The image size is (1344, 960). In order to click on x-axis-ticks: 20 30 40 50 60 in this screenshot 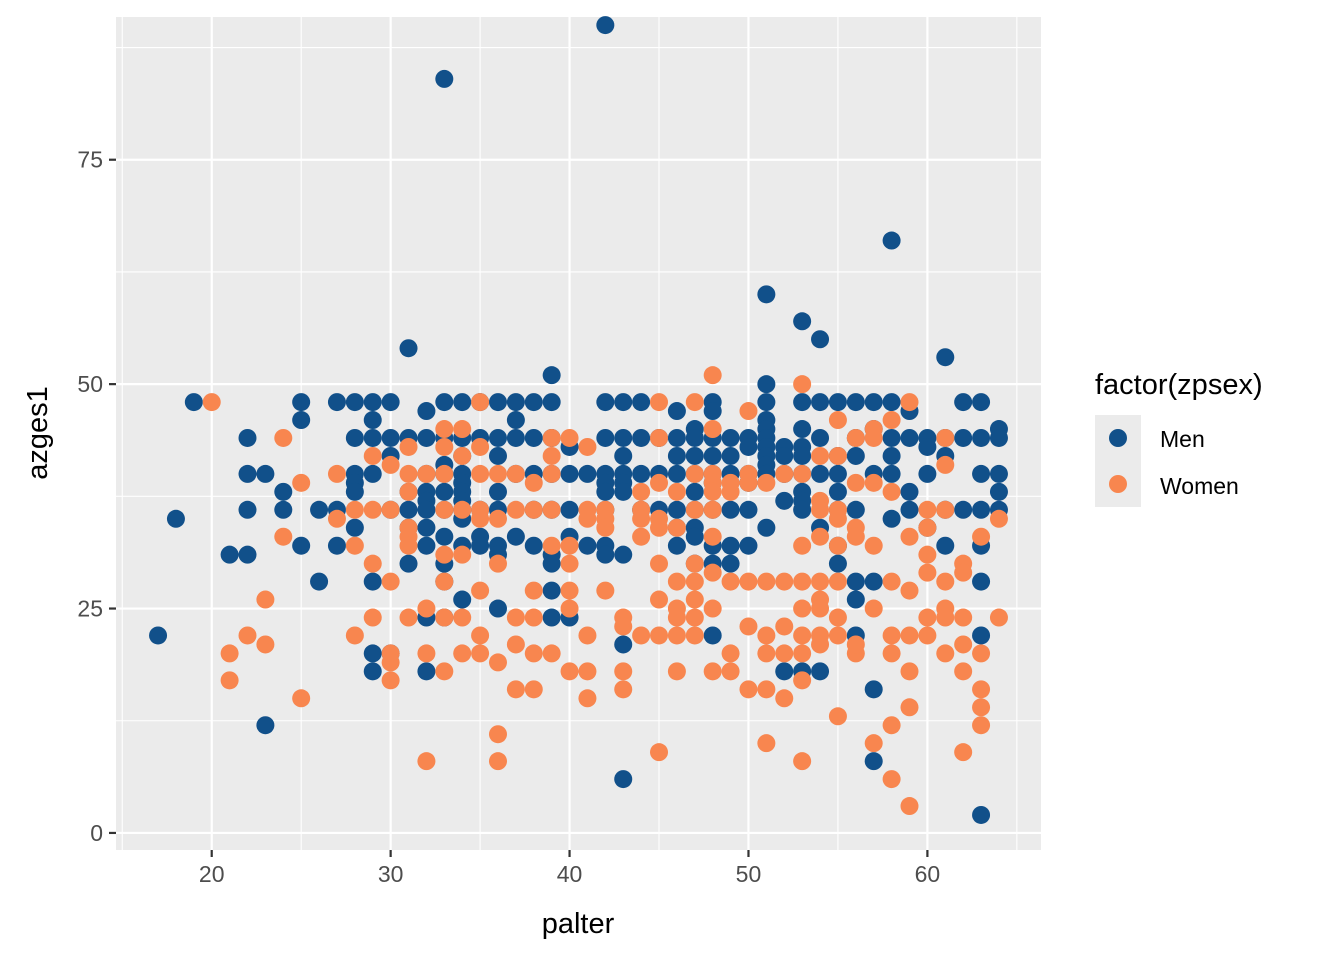, I will do `click(569, 868)`.